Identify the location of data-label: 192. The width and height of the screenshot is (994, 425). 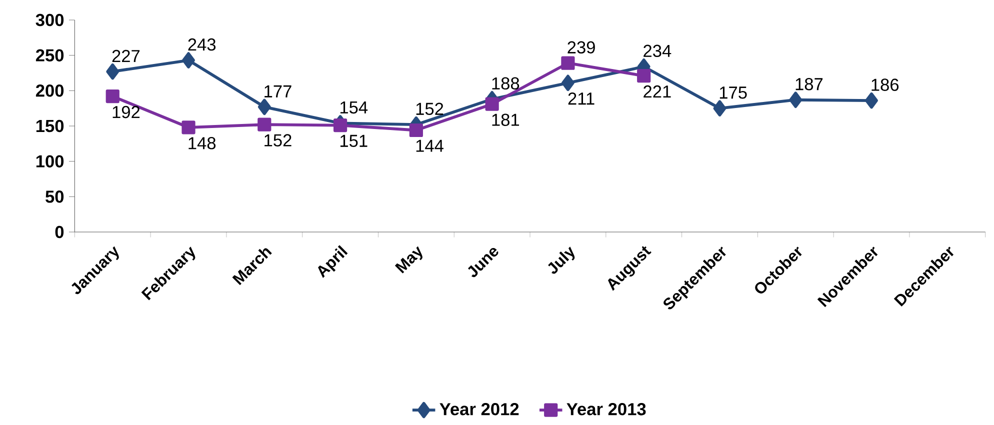
(126, 112).